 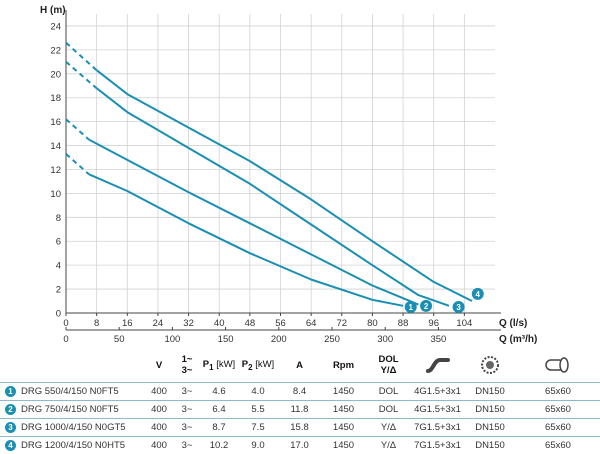 What do you see at coordinates (311, 323) in the screenshot?
I see `x-tick-label: 64` at bounding box center [311, 323].